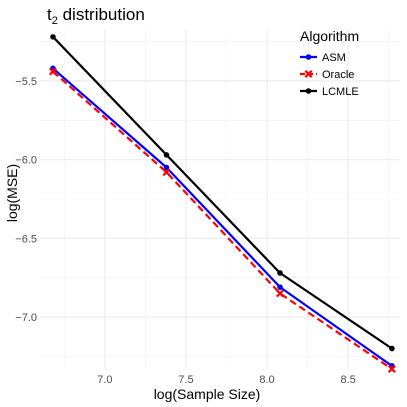 This screenshot has height=407, width=407. Describe the element at coordinates (26, 200) in the screenshot. I see `y-axis-ticks: −5.5 −6.0 −6.5 −7.0` at that location.